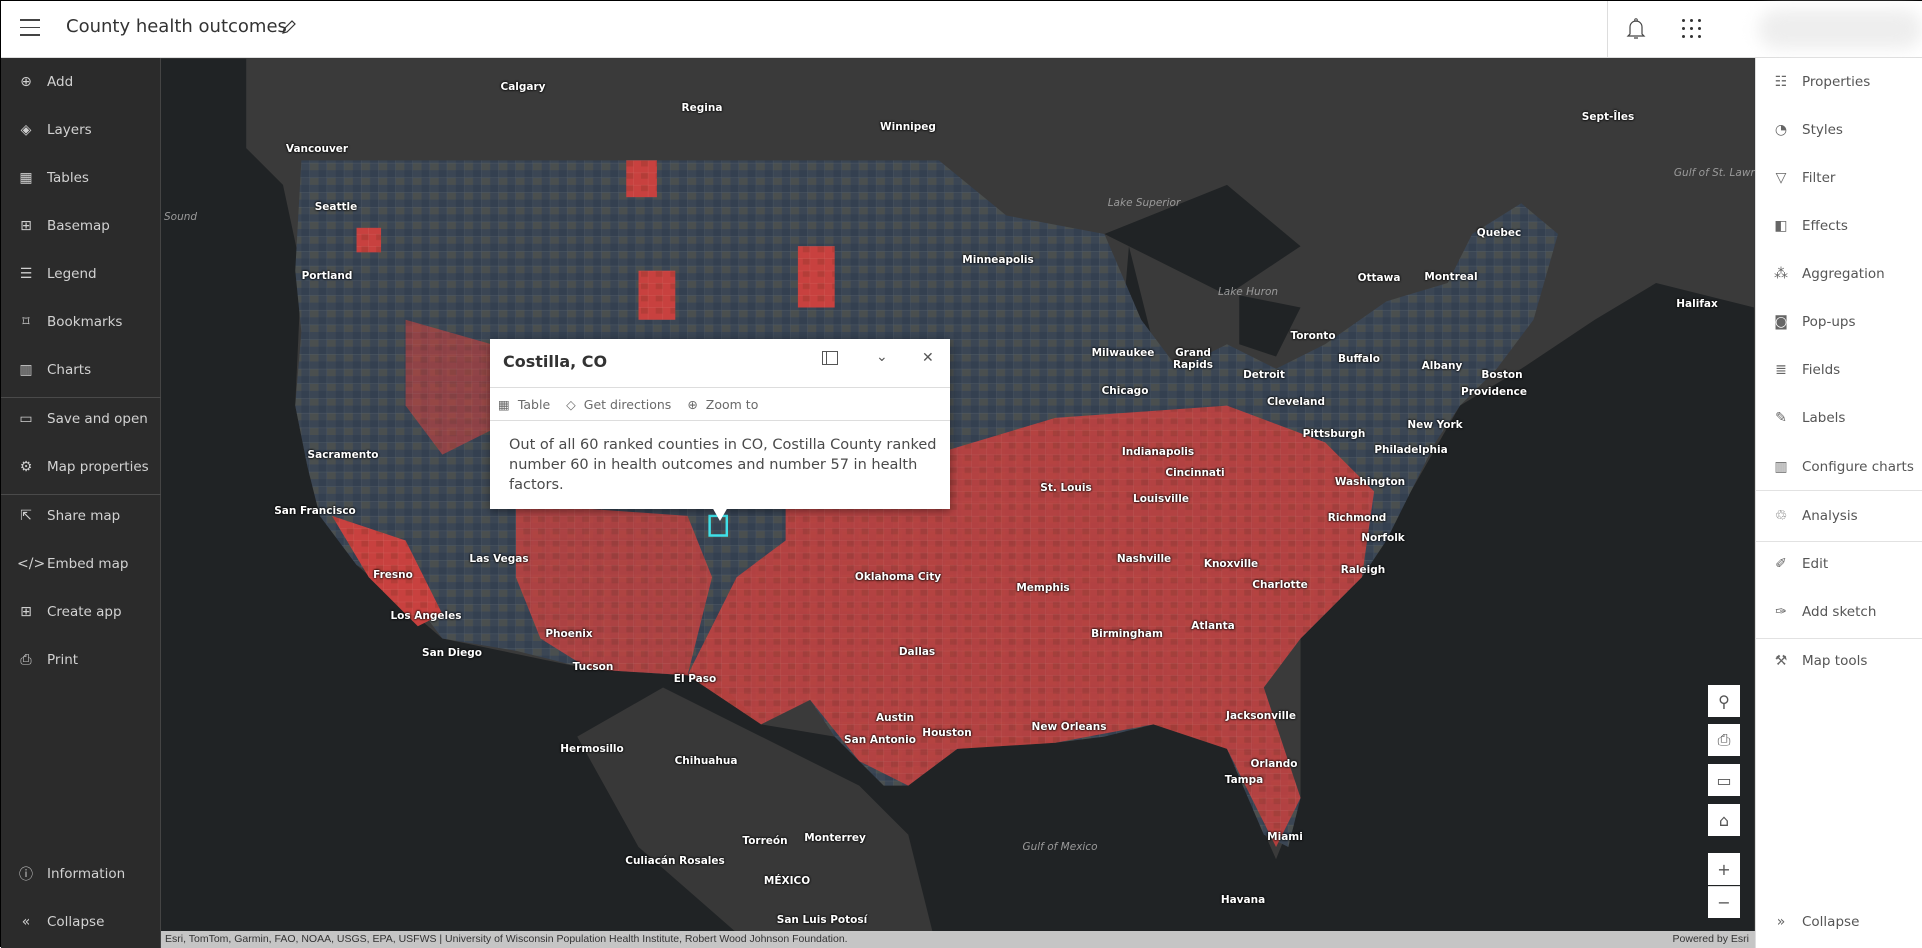 The width and height of the screenshot is (1922, 948). What do you see at coordinates (81, 494) in the screenshot?
I see `divider` at bounding box center [81, 494].